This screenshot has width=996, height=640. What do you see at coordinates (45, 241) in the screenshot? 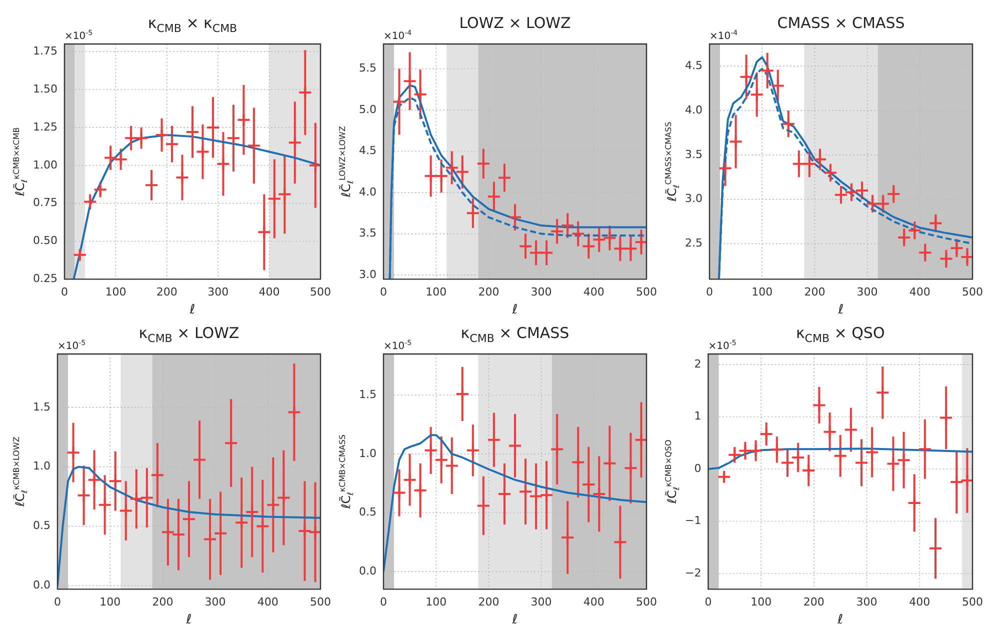
I see `y-tick-label: 0.50` at bounding box center [45, 241].